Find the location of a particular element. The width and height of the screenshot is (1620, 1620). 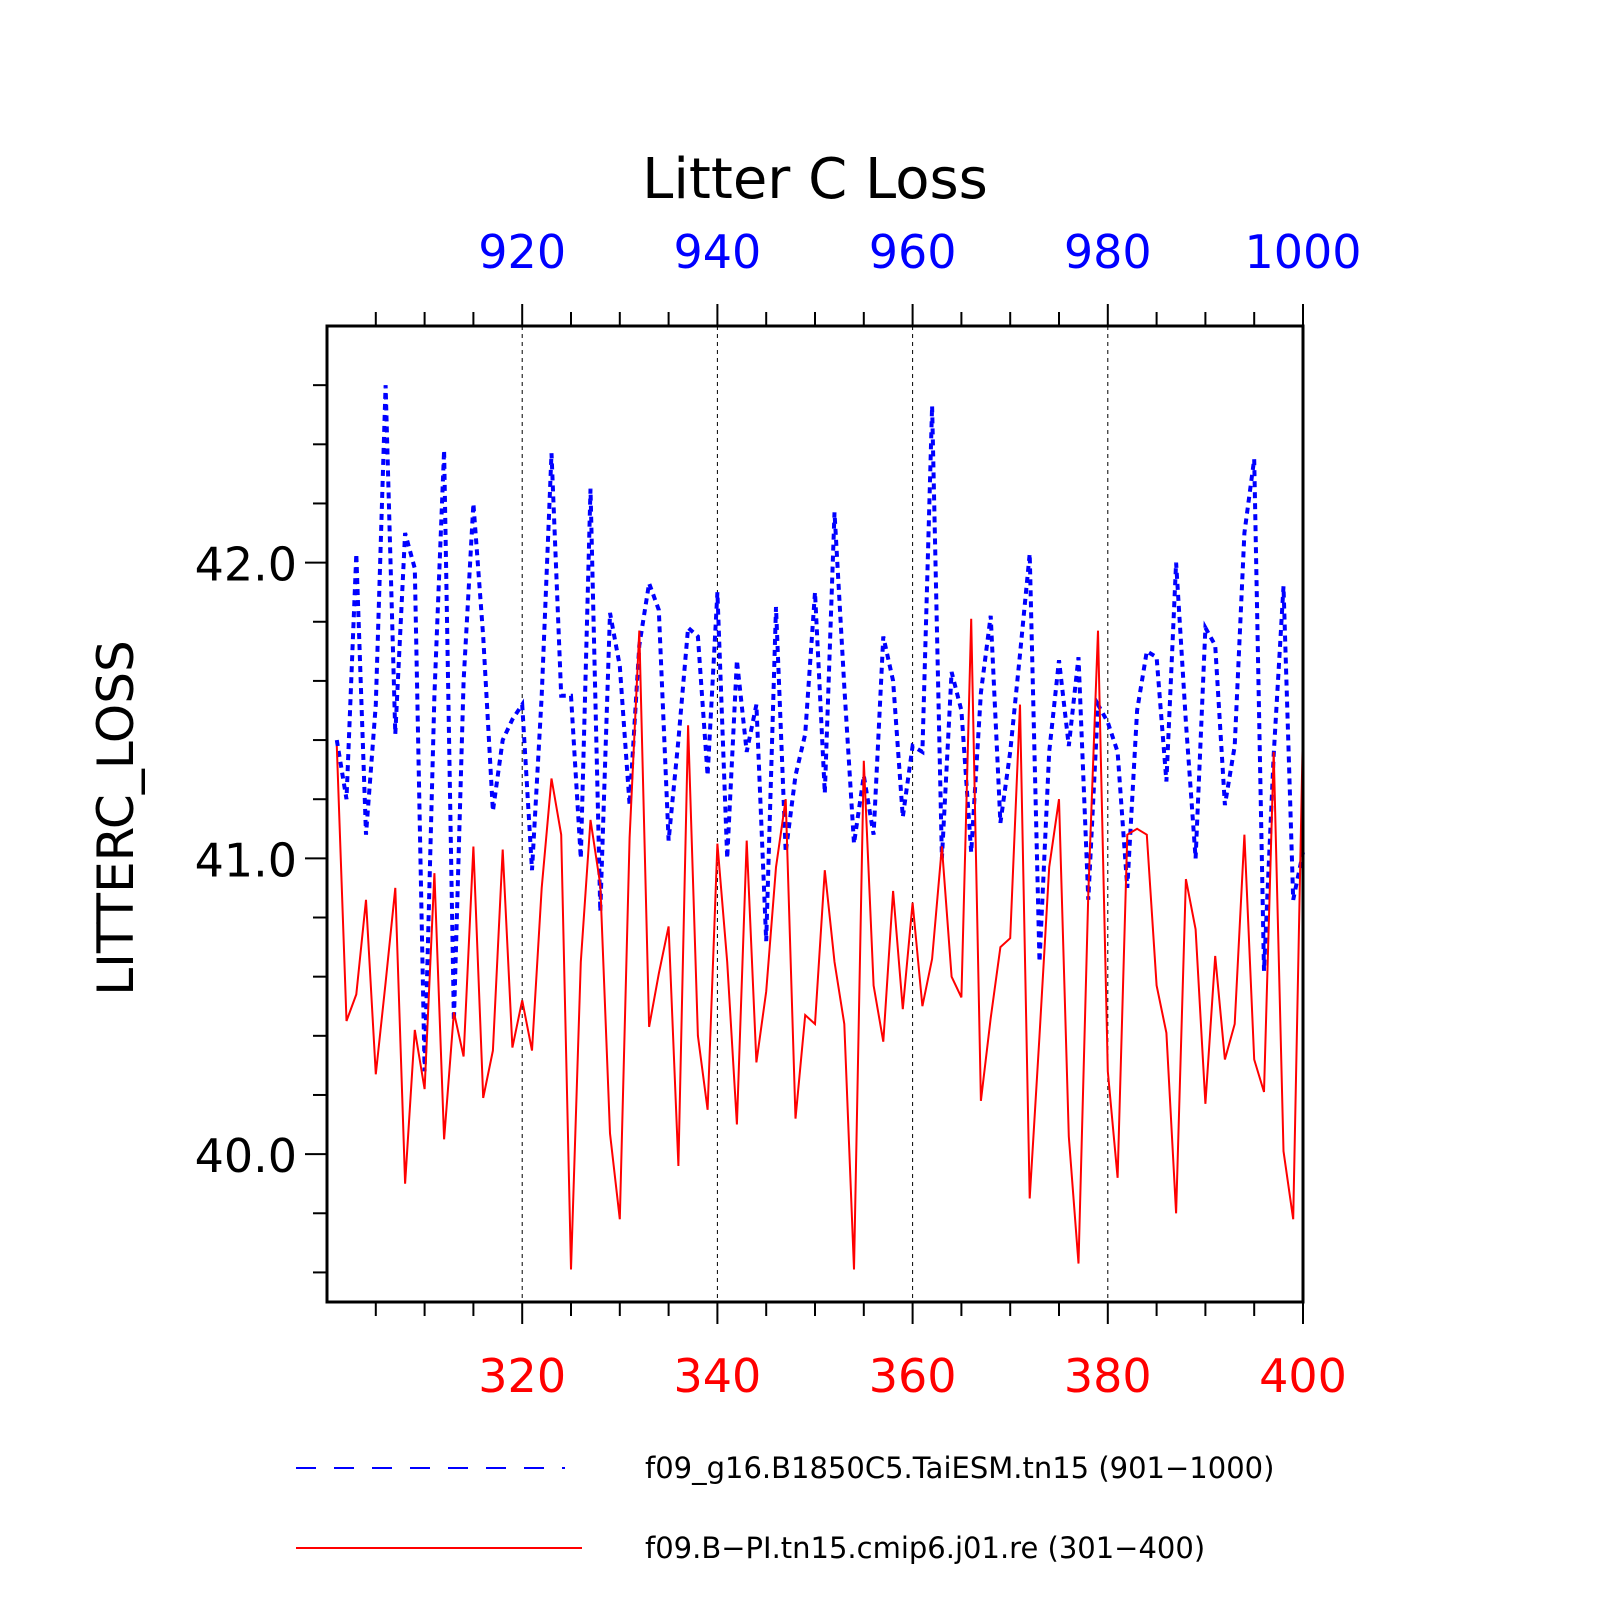

x-top-tick-label: 1000 is located at coordinates (1302, 252).